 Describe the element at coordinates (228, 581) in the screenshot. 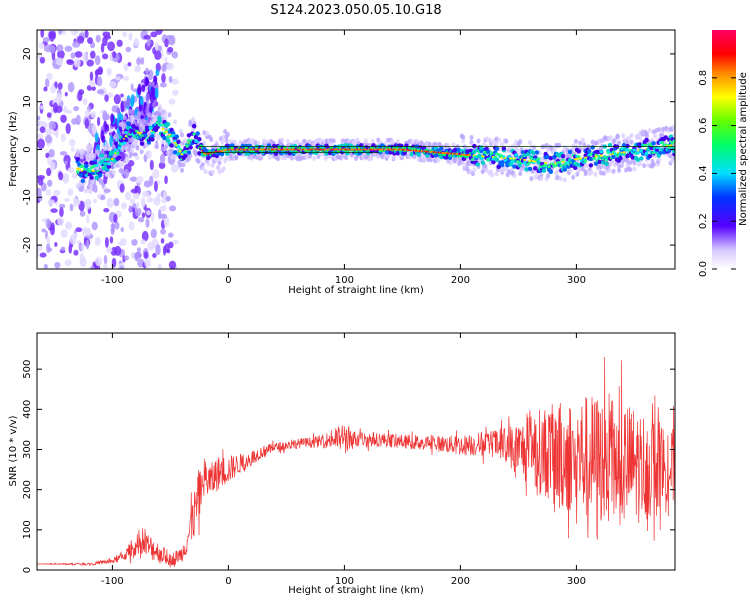

I see `snr-x-tick-label: 0` at that location.